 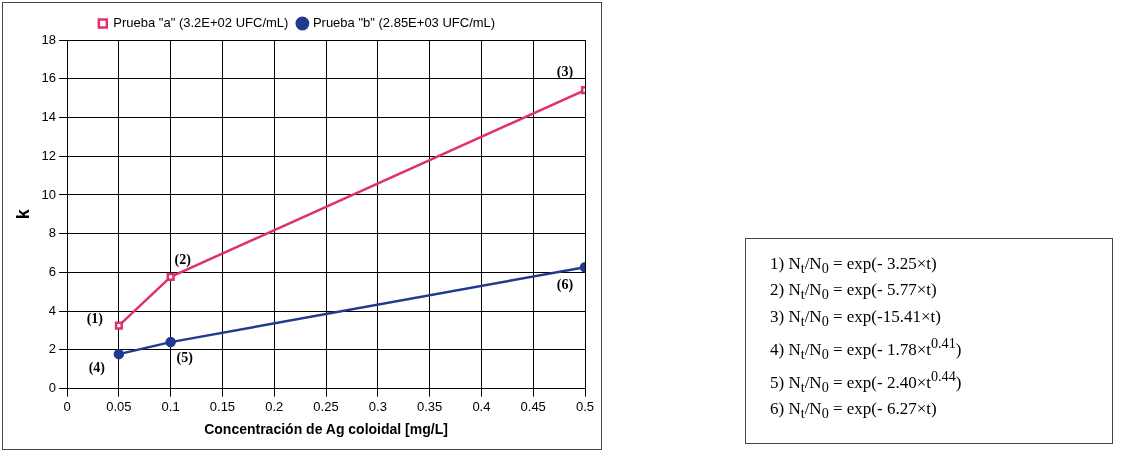 I want to click on annotation: (6), so click(x=565, y=284).